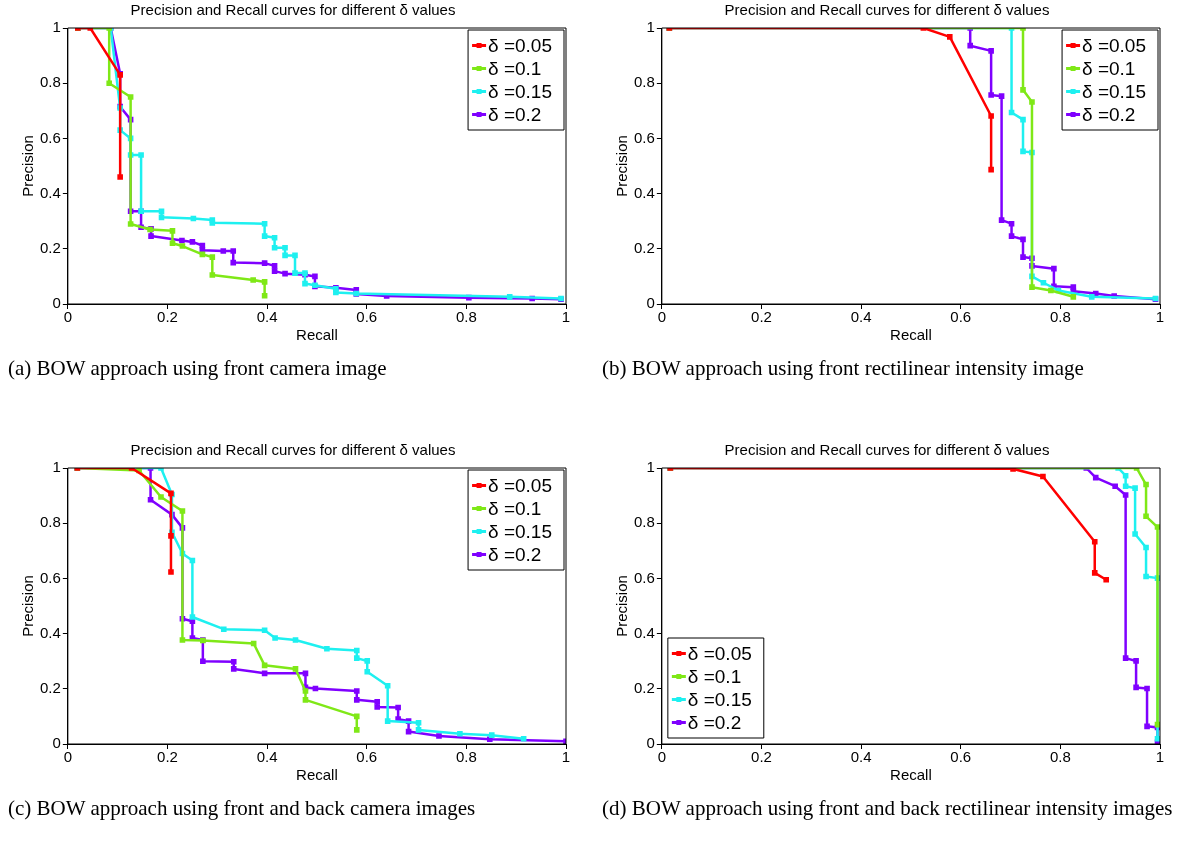 The image size is (1189, 855). I want to click on text: (a) BOW approach using front camera image, so click(198, 368).